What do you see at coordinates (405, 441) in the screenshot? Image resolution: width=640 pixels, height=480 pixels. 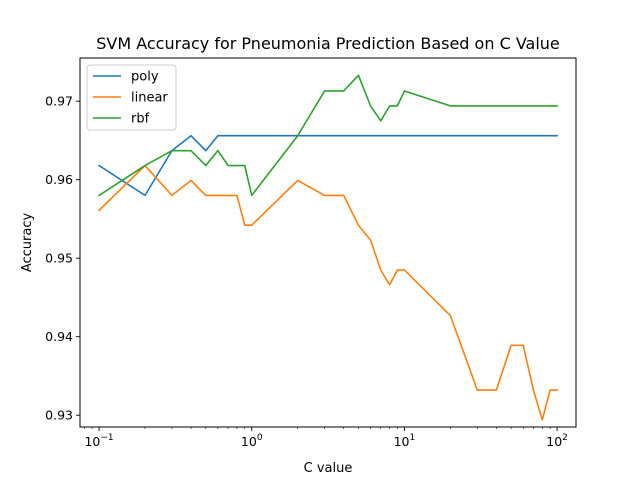 I see `x-tick-label: 10¹` at bounding box center [405, 441].